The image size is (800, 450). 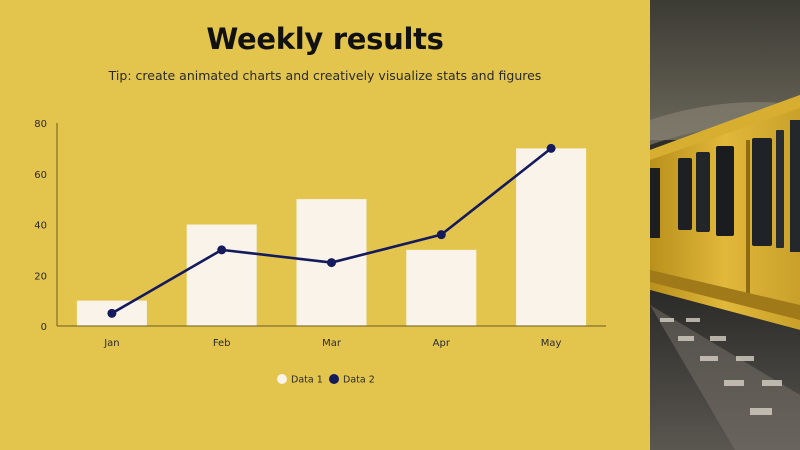 What do you see at coordinates (40, 276) in the screenshot?
I see `y-tick-label: 20` at bounding box center [40, 276].